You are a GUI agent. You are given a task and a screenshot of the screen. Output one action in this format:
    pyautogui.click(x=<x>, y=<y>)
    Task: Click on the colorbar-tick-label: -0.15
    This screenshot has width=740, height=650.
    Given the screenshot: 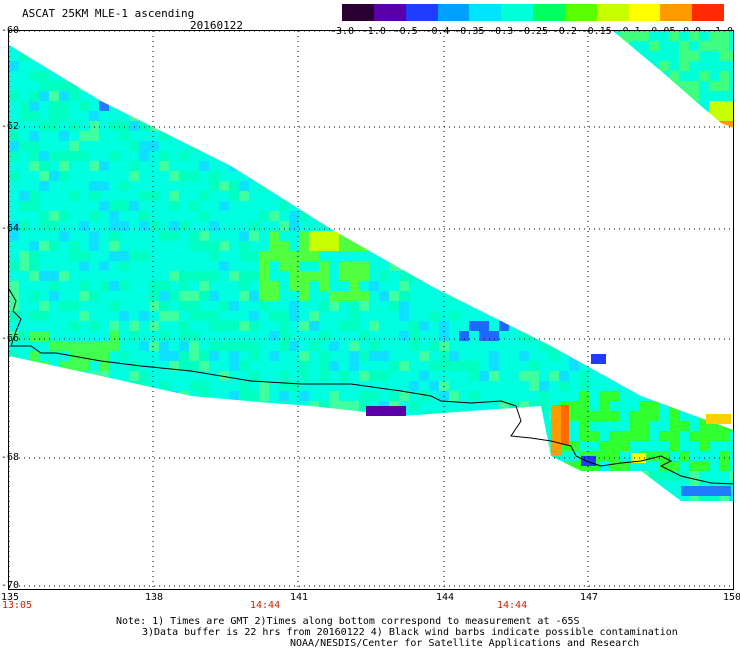 What is the action you would take?
    pyautogui.click(x=596, y=31)
    